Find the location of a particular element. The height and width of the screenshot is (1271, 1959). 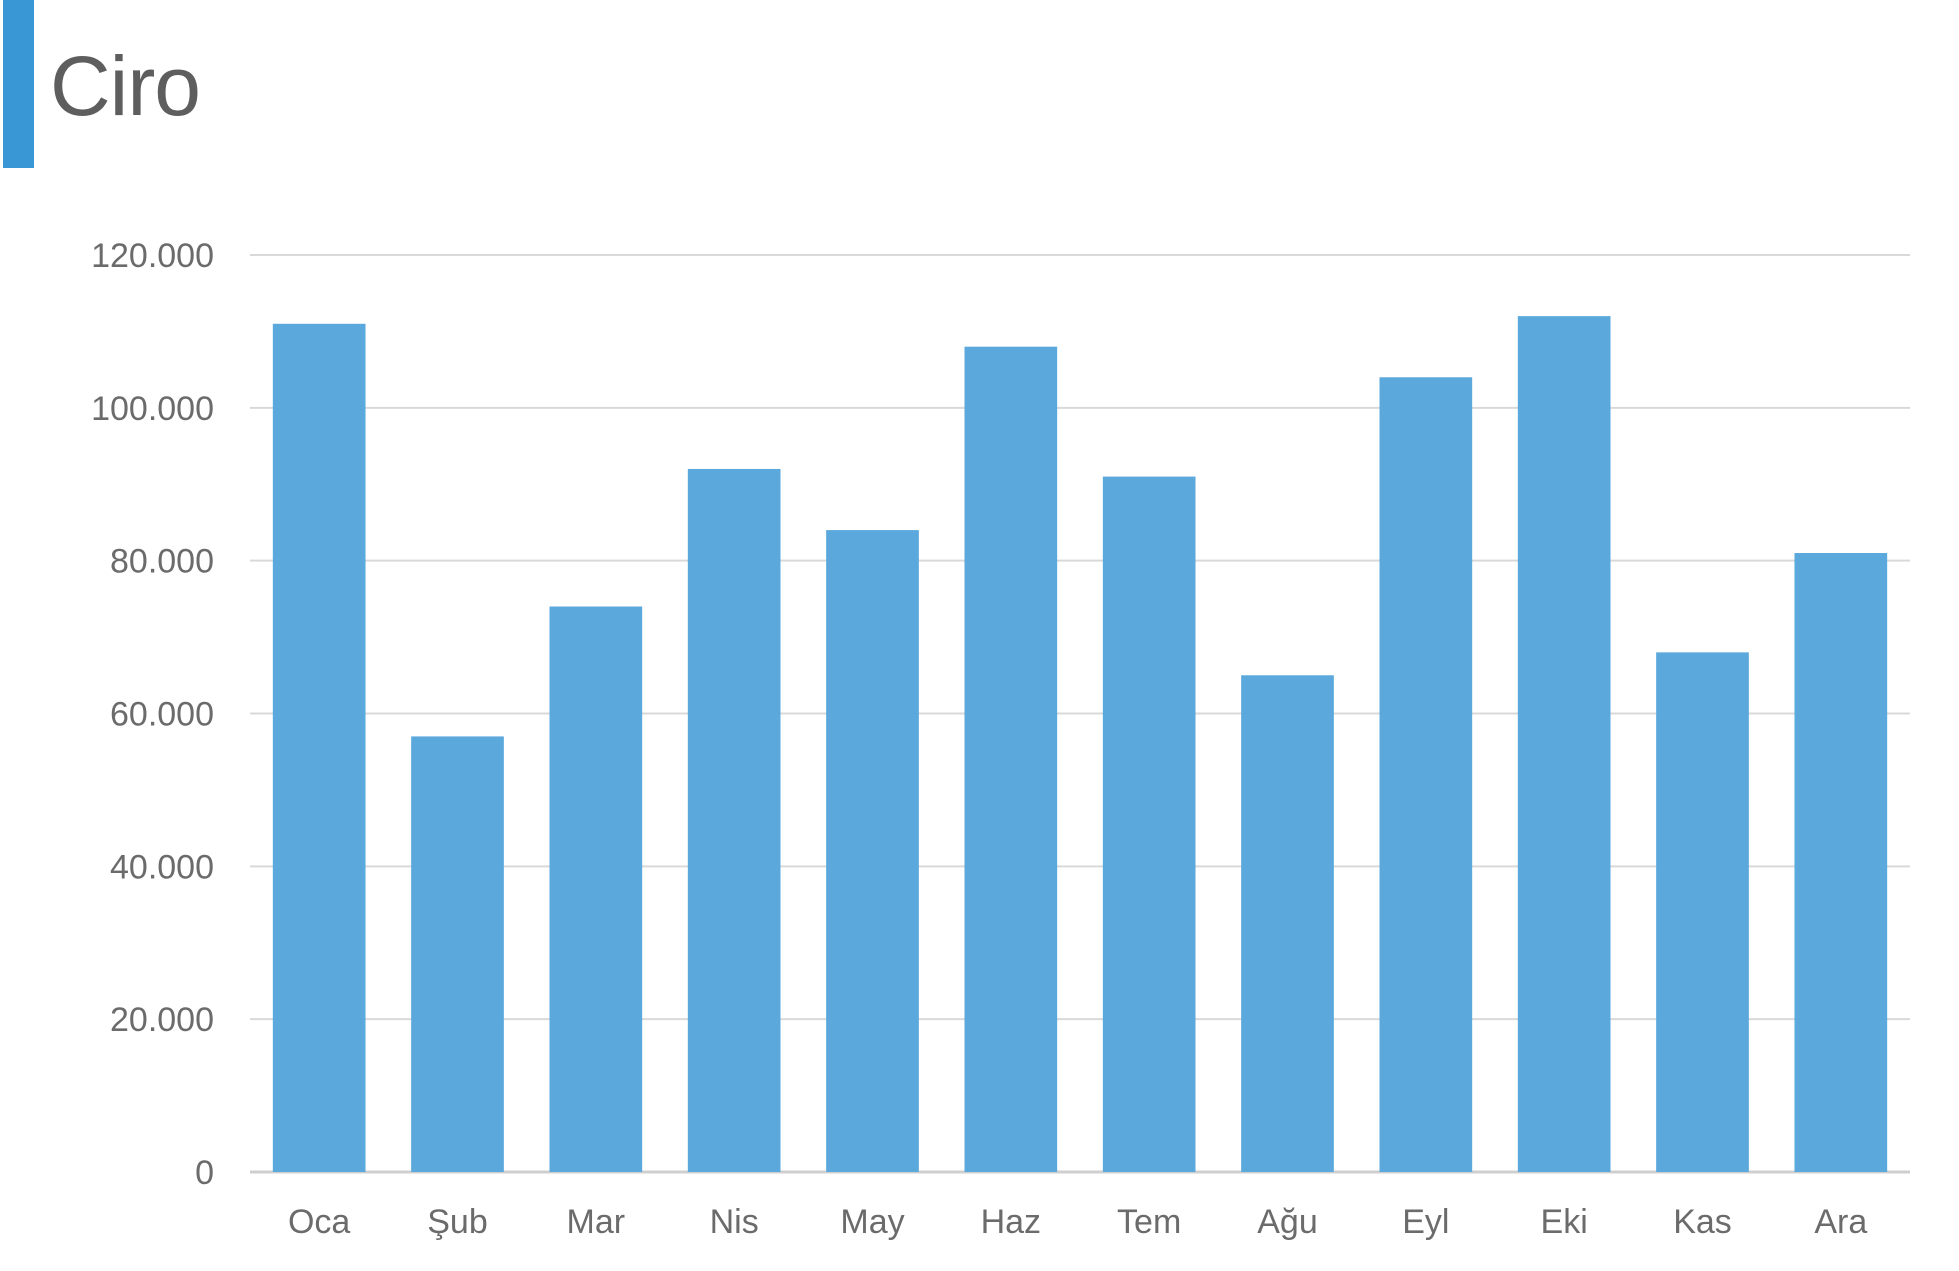

x-tick-label: Ağu is located at coordinates (1287, 1222).